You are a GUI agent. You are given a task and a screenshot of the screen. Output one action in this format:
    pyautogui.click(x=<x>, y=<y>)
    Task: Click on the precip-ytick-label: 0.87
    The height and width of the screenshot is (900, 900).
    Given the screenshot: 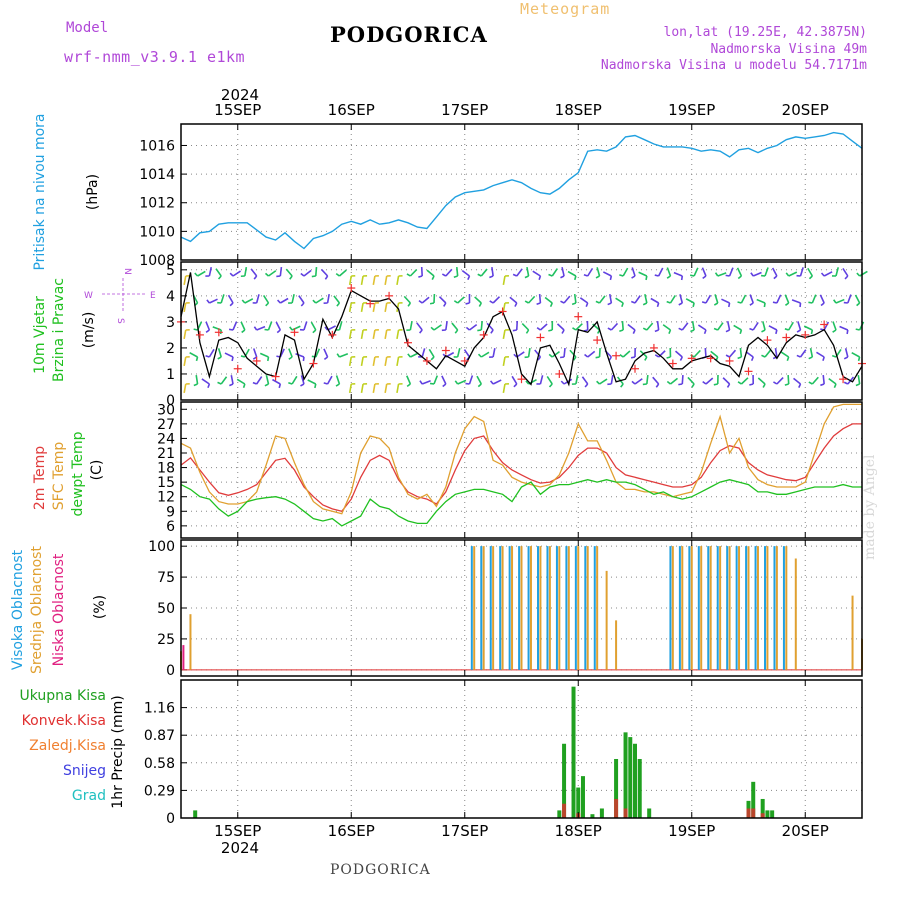 What is the action you would take?
    pyautogui.click(x=159, y=736)
    